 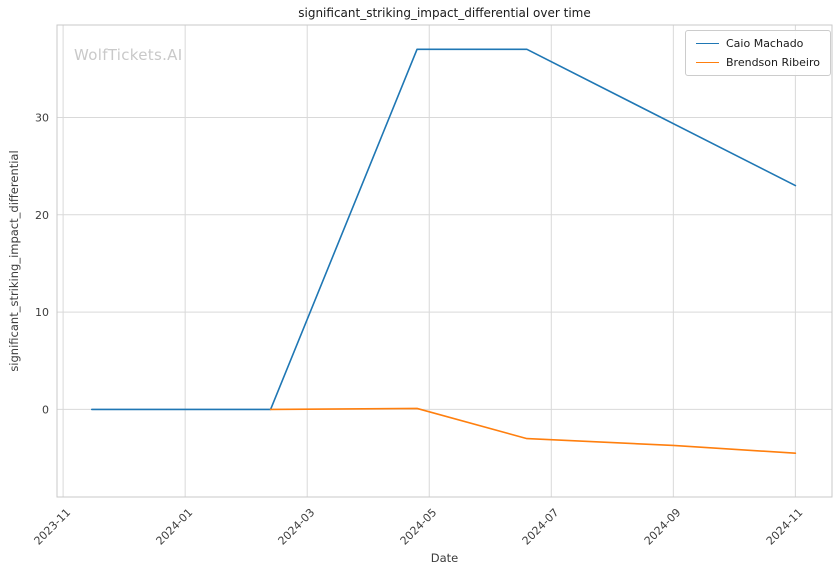 I want to click on x-tick-label: 2024-03, so click(x=297, y=527).